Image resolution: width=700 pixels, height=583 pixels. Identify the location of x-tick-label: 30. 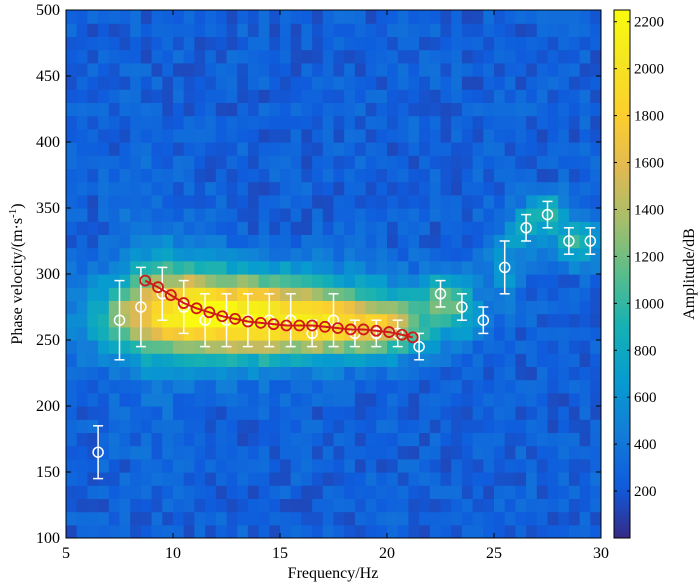
(601, 553).